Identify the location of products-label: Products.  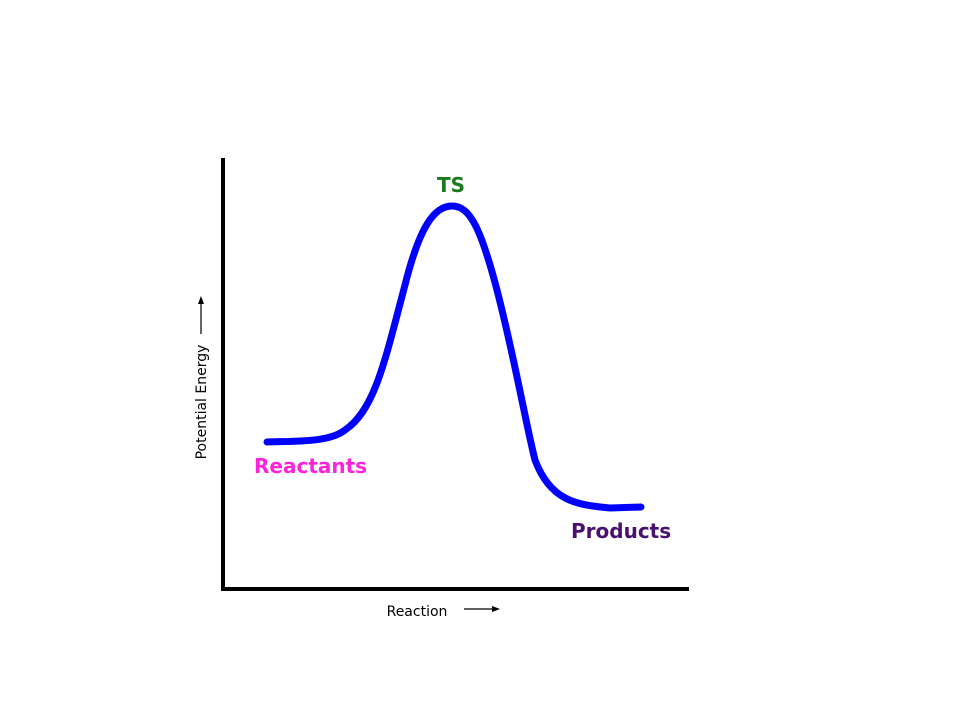
(621, 531).